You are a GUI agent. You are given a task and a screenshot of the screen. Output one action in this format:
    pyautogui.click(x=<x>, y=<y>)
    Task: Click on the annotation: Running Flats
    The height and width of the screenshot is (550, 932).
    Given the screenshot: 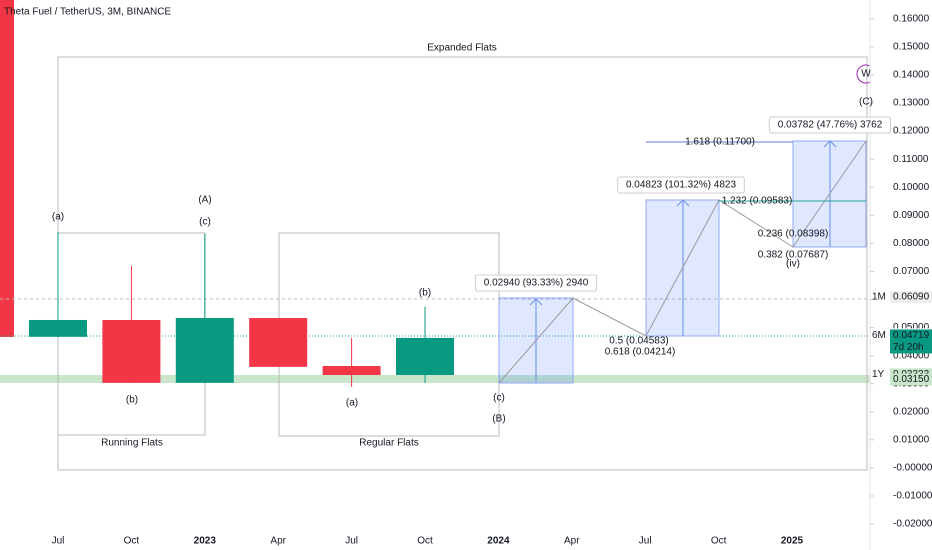 What is the action you would take?
    pyautogui.click(x=132, y=443)
    